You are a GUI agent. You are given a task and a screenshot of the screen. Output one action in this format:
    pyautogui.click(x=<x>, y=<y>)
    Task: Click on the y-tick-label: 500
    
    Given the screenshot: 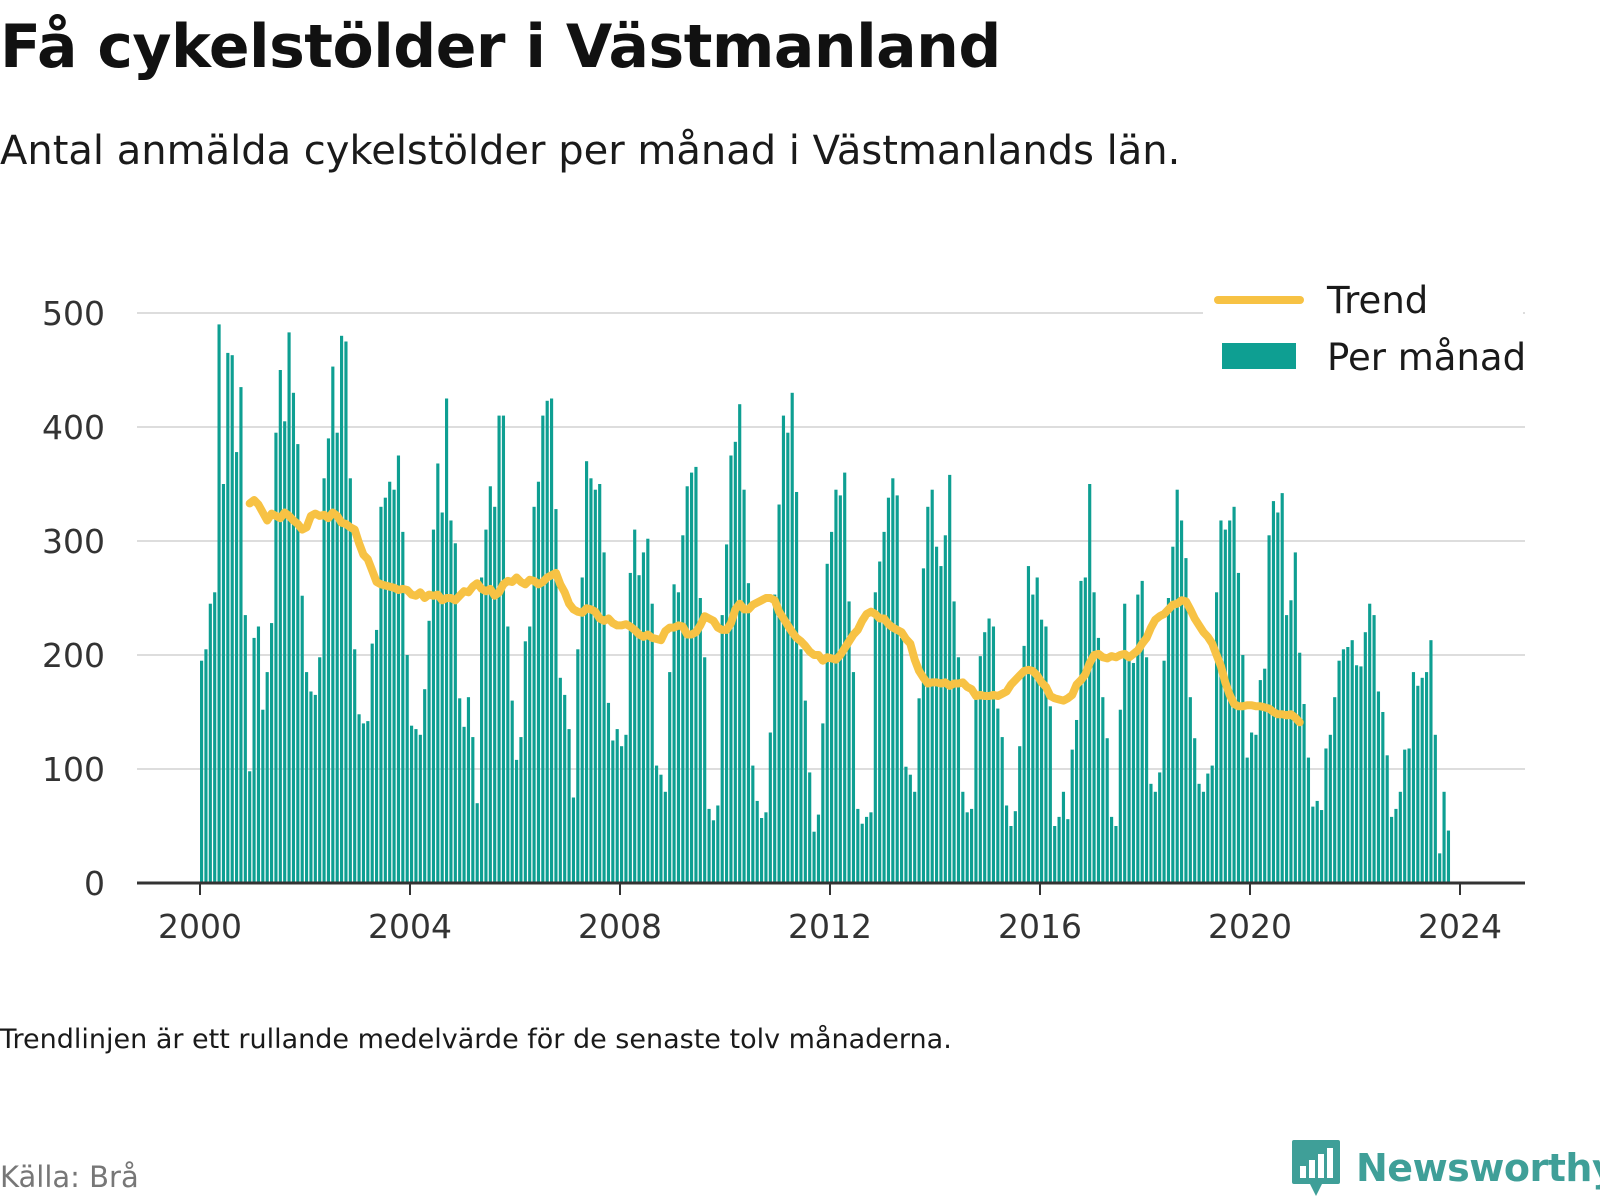 What is the action you would take?
    pyautogui.click(x=73, y=313)
    